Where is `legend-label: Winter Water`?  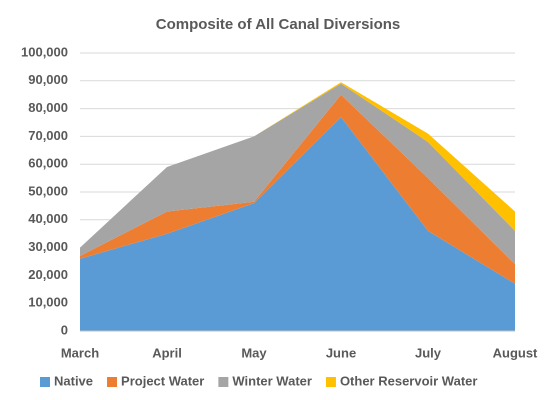 legend-label: Winter Water is located at coordinates (272, 380).